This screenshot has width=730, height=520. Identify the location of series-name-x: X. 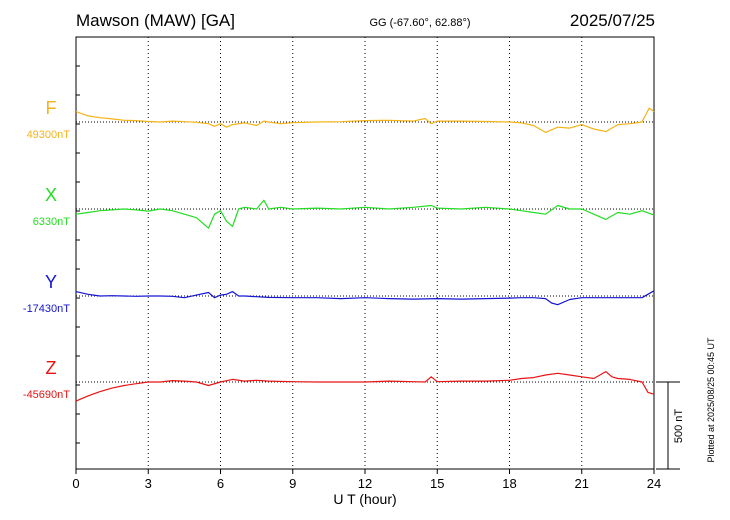
(51, 195).